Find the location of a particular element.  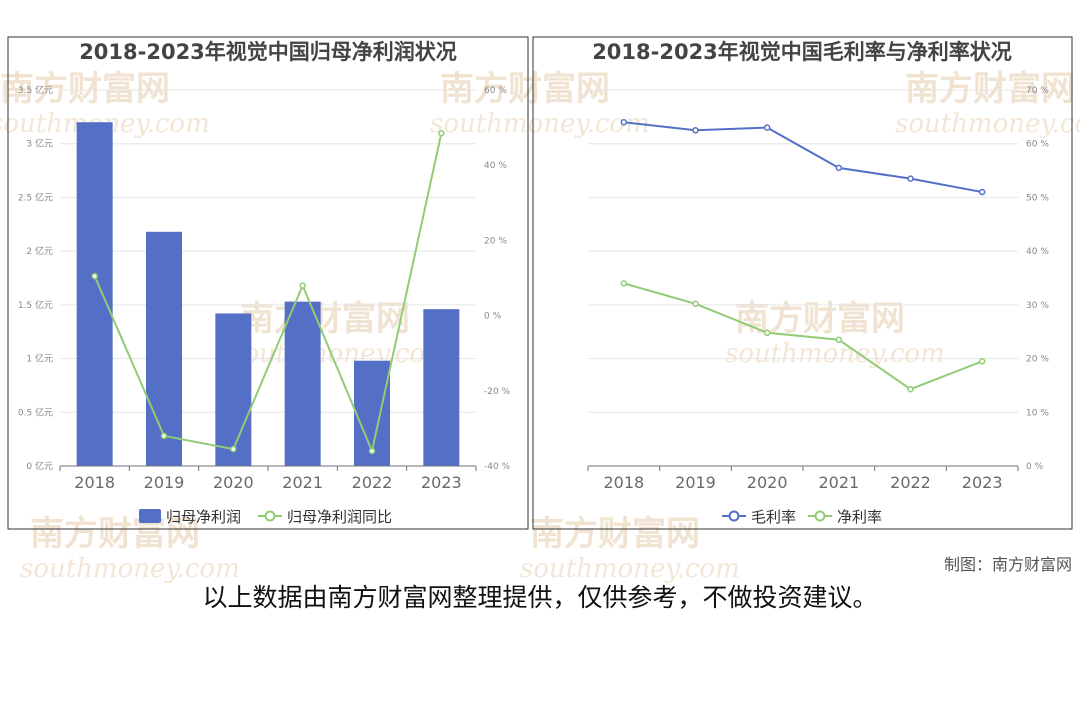

y-left-tick-label: 1 亿元 is located at coordinates (39, 359).